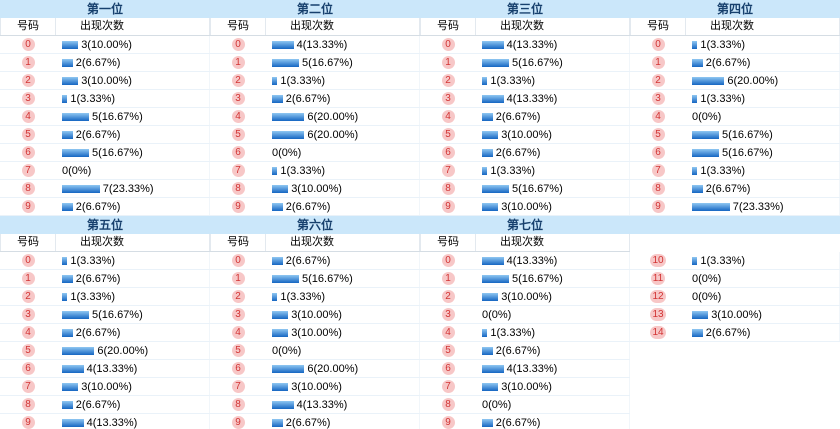 This screenshot has height=429, width=840. Describe the element at coordinates (526, 386) in the screenshot. I see `frequency-label: 3(10.00%)` at that location.